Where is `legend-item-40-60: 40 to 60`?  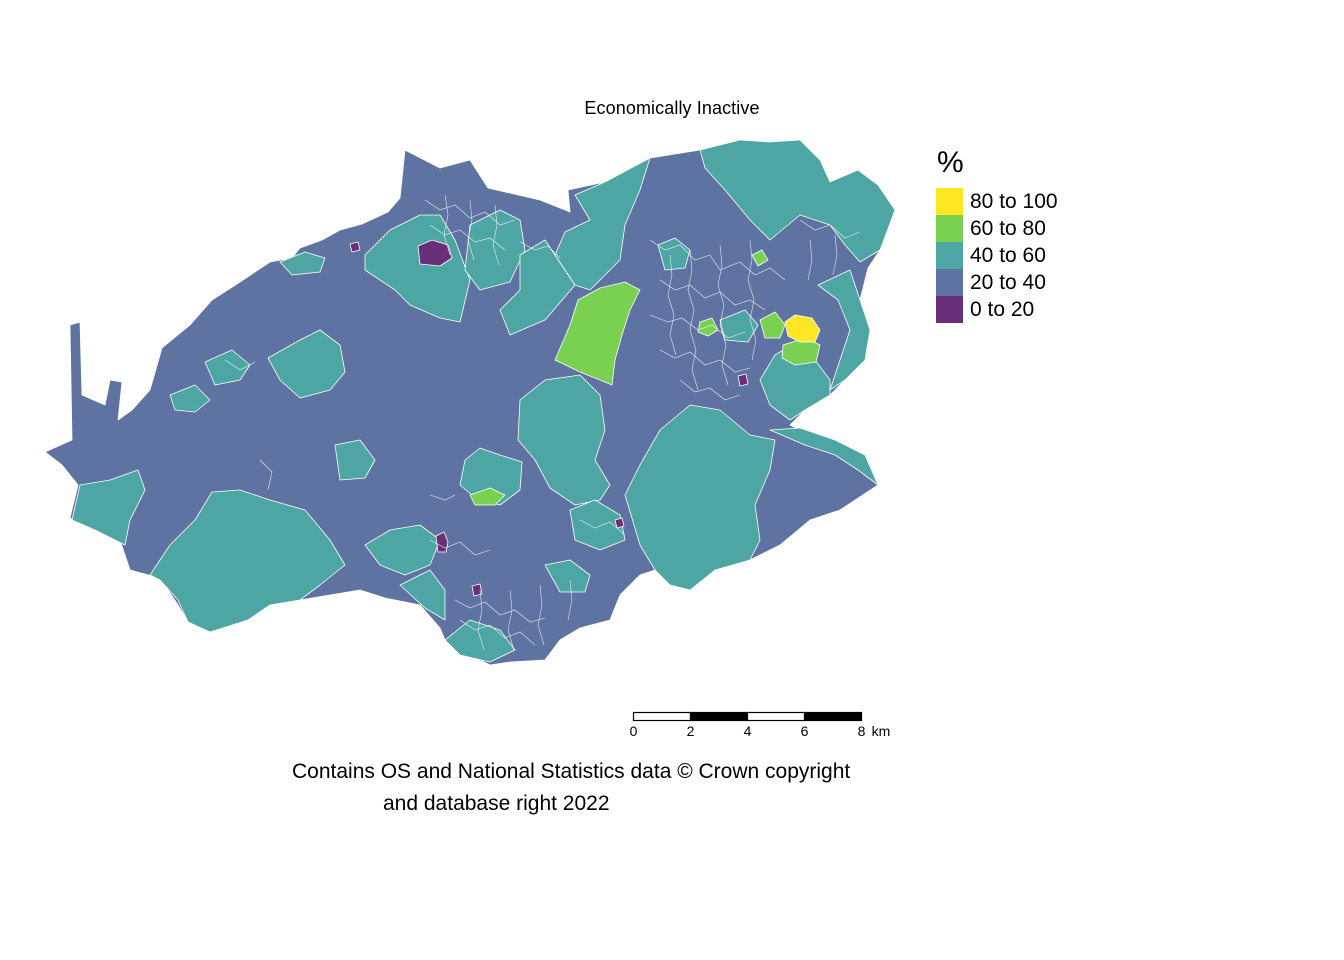 legend-item-40-60: 40 to 60 is located at coordinates (997, 255).